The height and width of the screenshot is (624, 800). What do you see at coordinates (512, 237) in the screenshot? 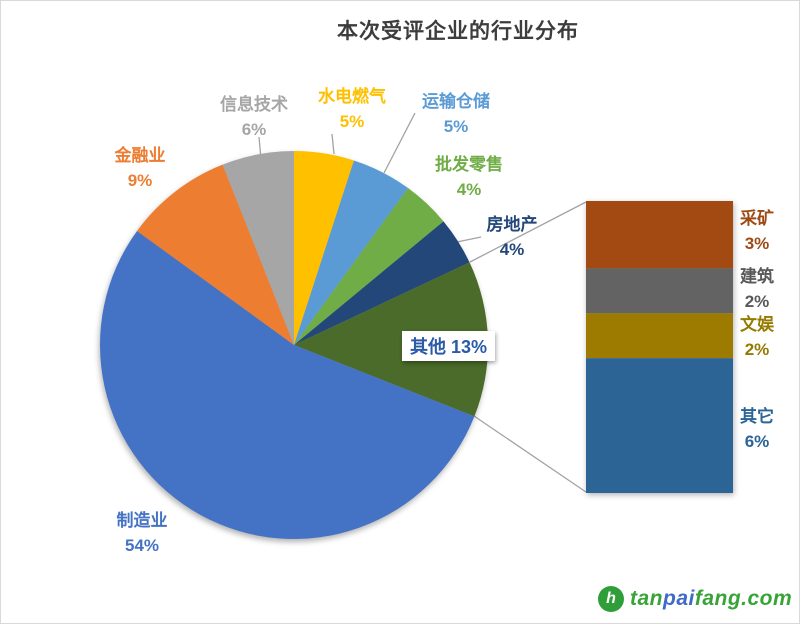
I see `pie-label-realestate: 房地产 4%` at bounding box center [512, 237].